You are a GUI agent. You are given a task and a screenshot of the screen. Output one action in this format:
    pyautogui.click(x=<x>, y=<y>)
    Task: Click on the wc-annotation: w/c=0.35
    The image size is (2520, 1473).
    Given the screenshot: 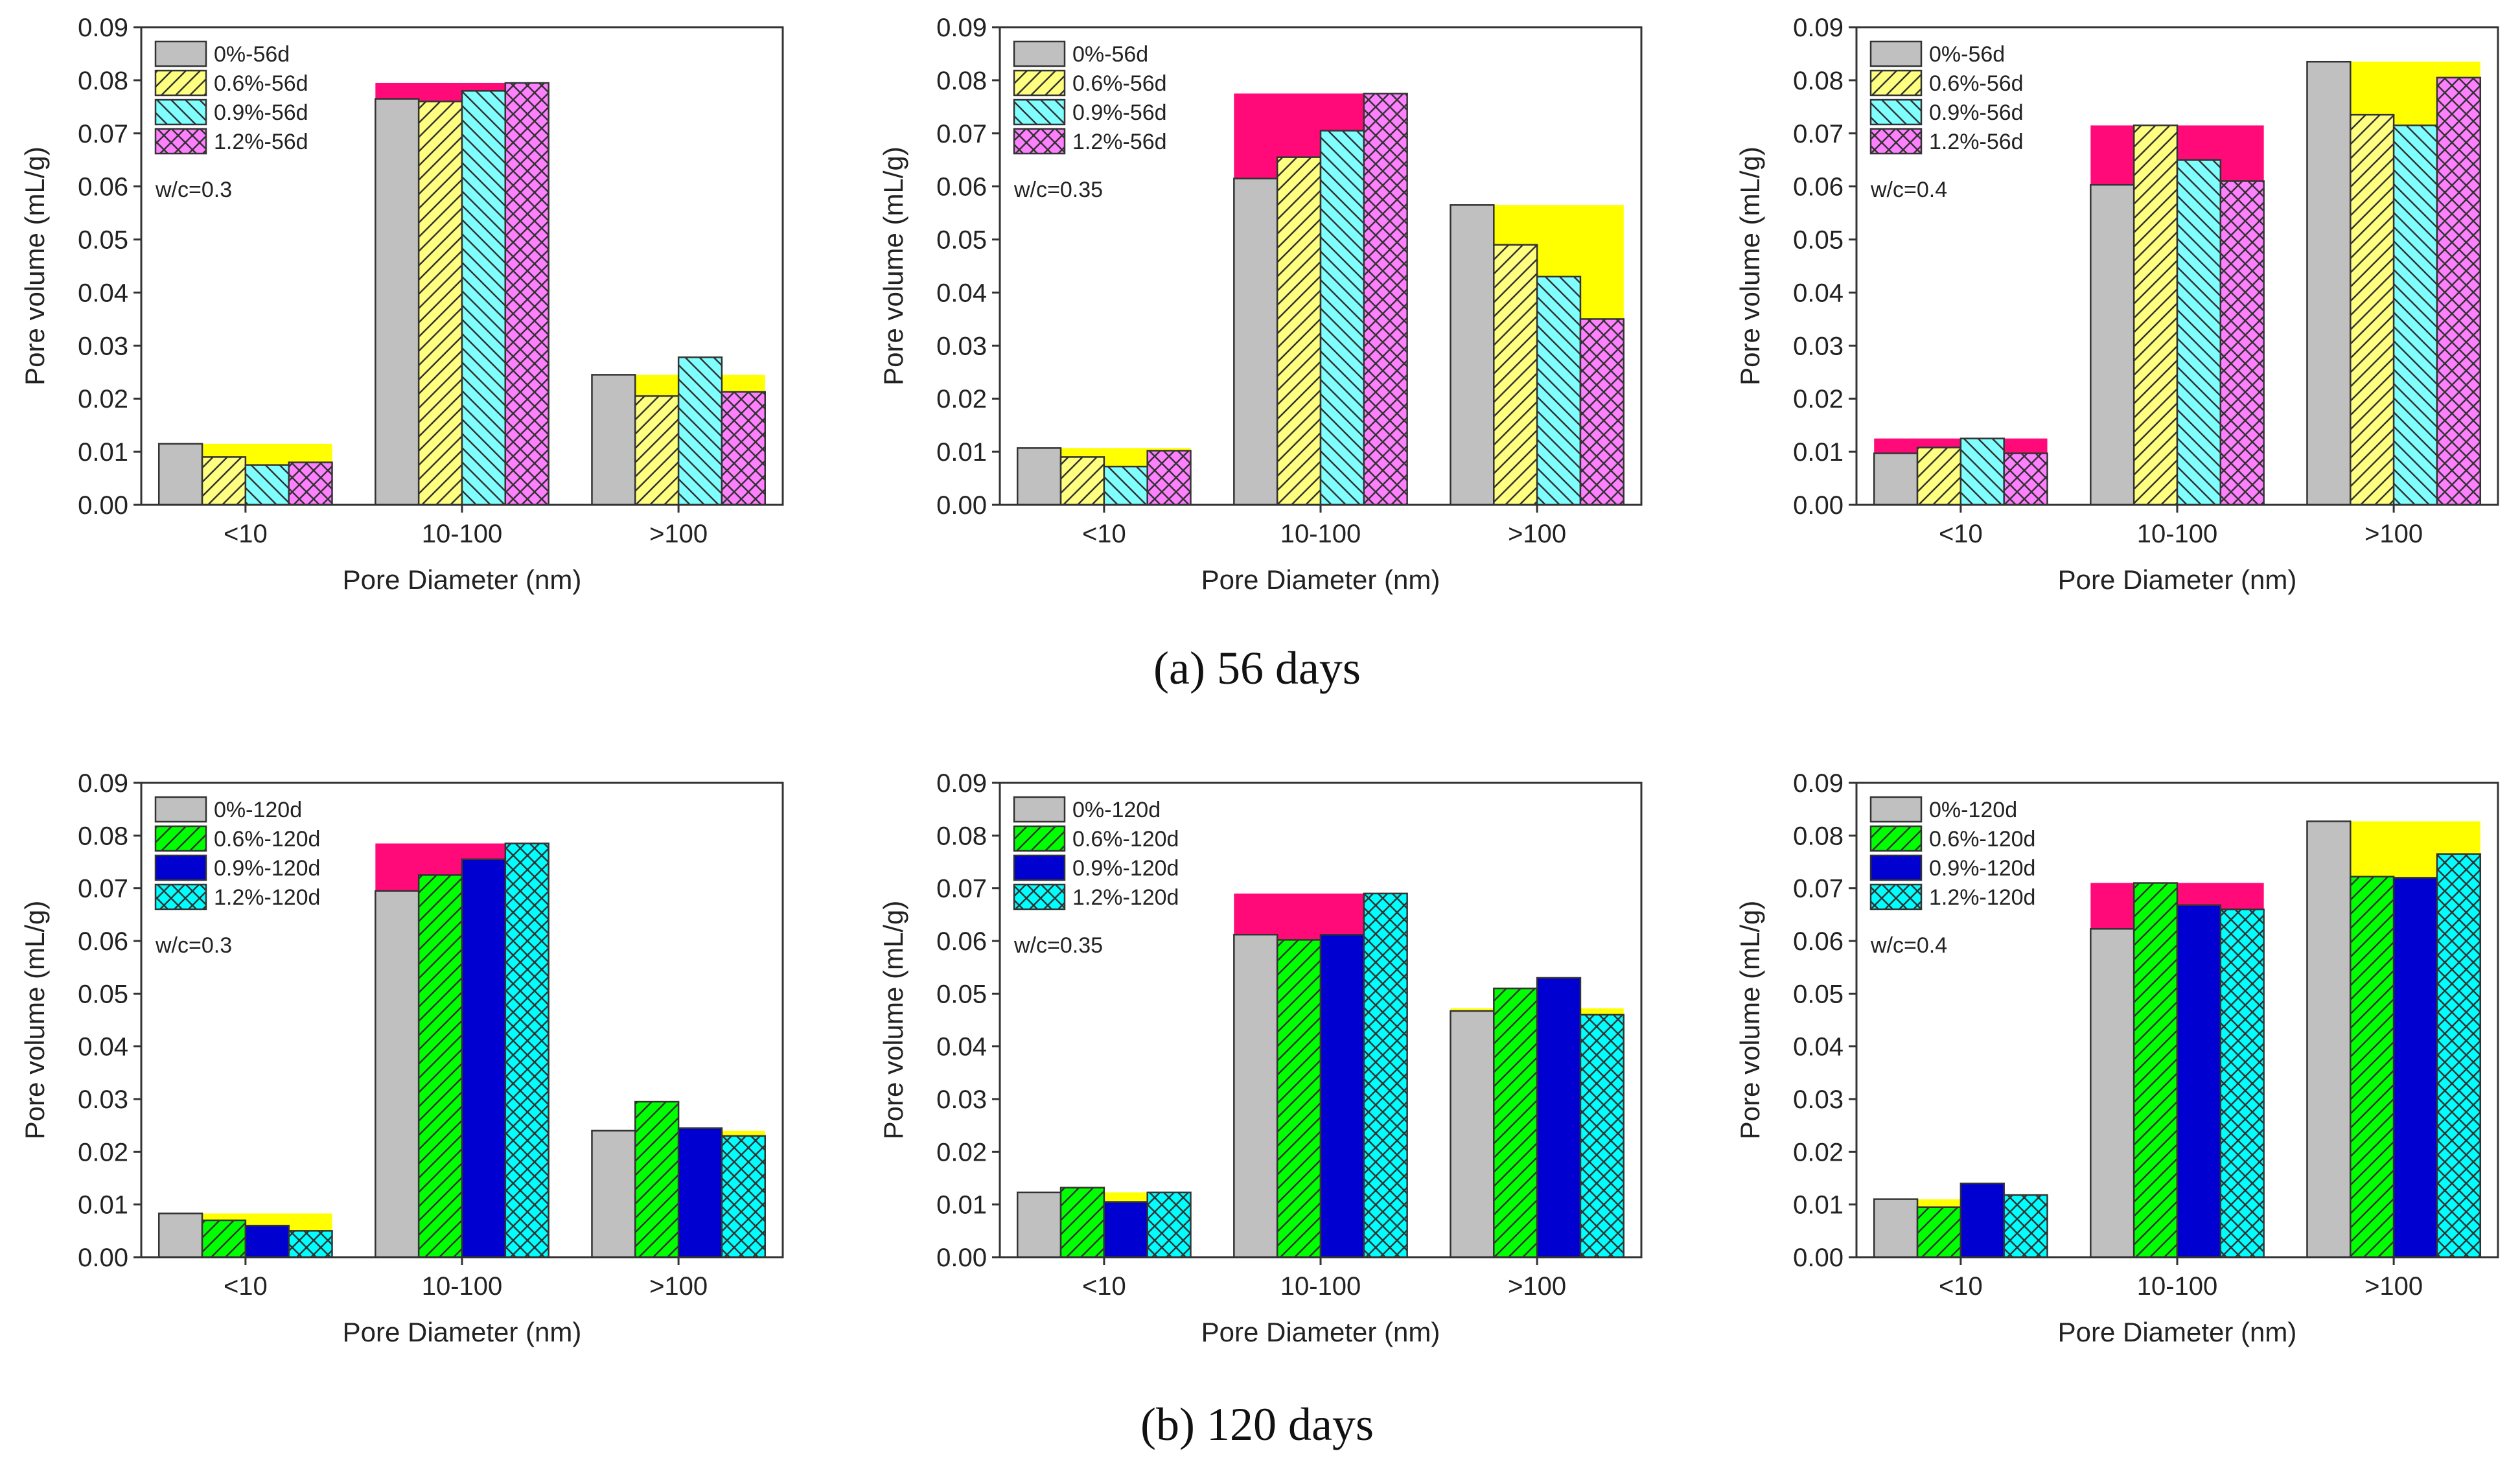 What is the action you would take?
    pyautogui.click(x=1058, y=946)
    